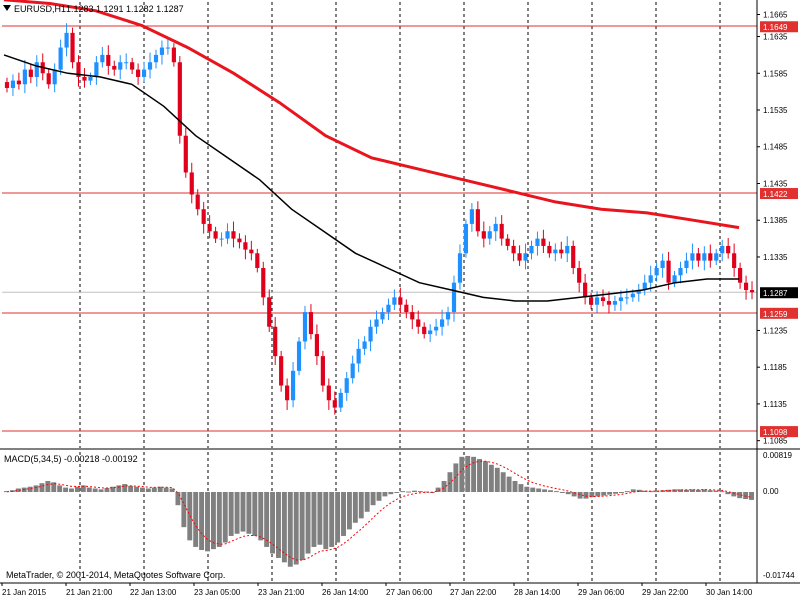 Image resolution: width=800 pixels, height=600 pixels. Describe the element at coordinates (775, 314) in the screenshot. I see `level-label: 1.1259` at that location.